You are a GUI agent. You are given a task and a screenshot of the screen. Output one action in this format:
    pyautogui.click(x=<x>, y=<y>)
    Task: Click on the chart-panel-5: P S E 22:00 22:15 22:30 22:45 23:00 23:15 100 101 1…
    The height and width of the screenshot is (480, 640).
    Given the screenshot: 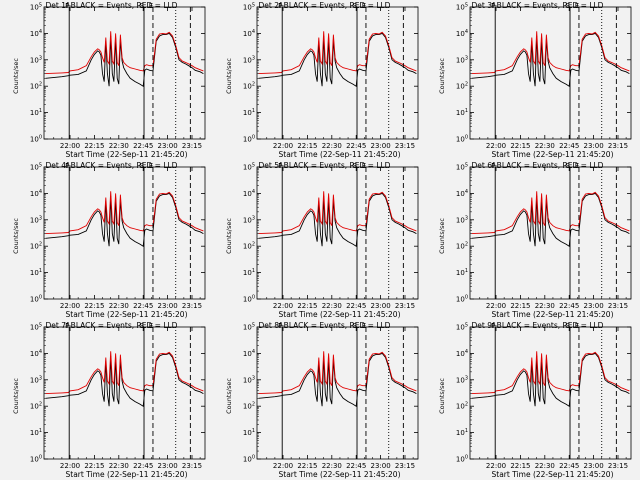 What is the action you would take?
    pyautogui.click(x=319, y=240)
    